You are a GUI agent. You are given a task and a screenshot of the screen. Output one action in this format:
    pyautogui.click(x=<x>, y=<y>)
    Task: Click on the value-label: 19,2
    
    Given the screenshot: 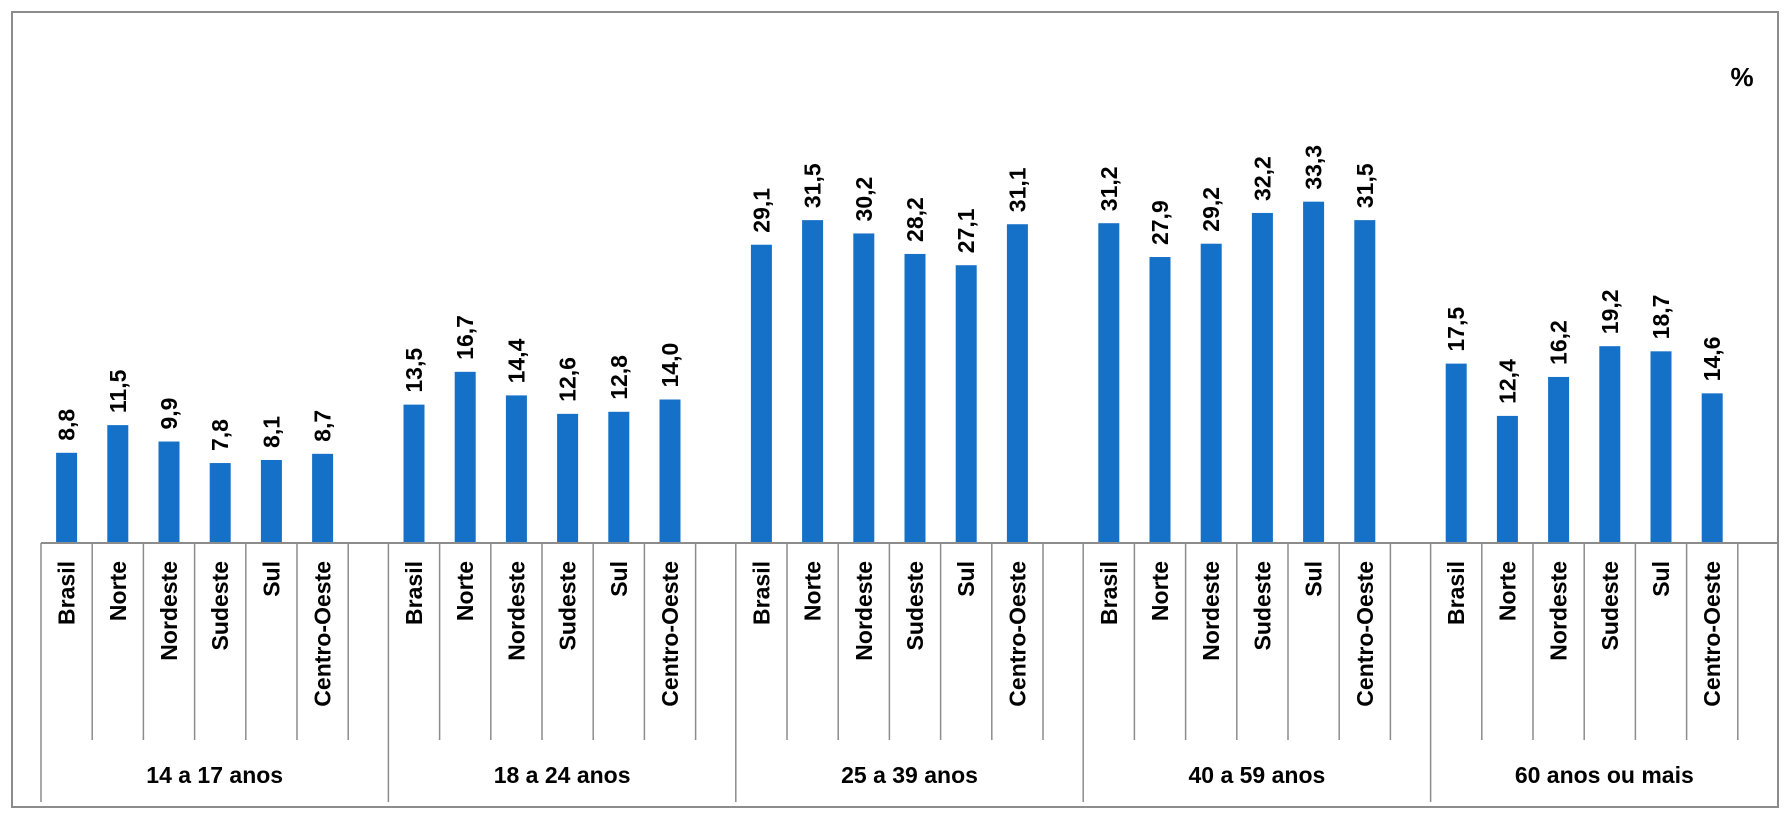 What is the action you would take?
    pyautogui.click(x=1610, y=311)
    